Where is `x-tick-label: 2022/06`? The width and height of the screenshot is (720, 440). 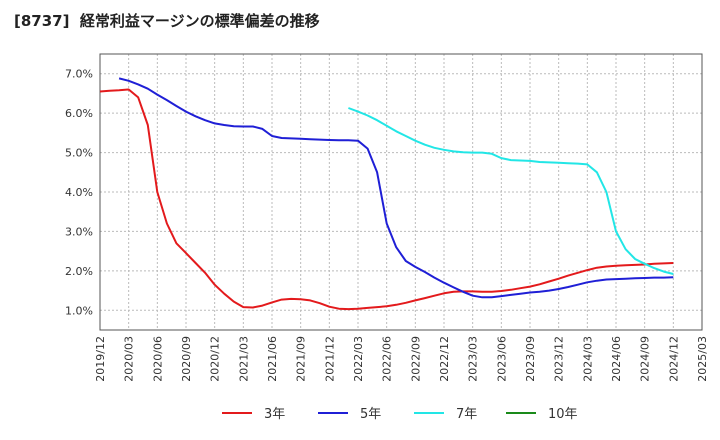 x-tick-label: 2022/06 is located at coordinates (387, 359).